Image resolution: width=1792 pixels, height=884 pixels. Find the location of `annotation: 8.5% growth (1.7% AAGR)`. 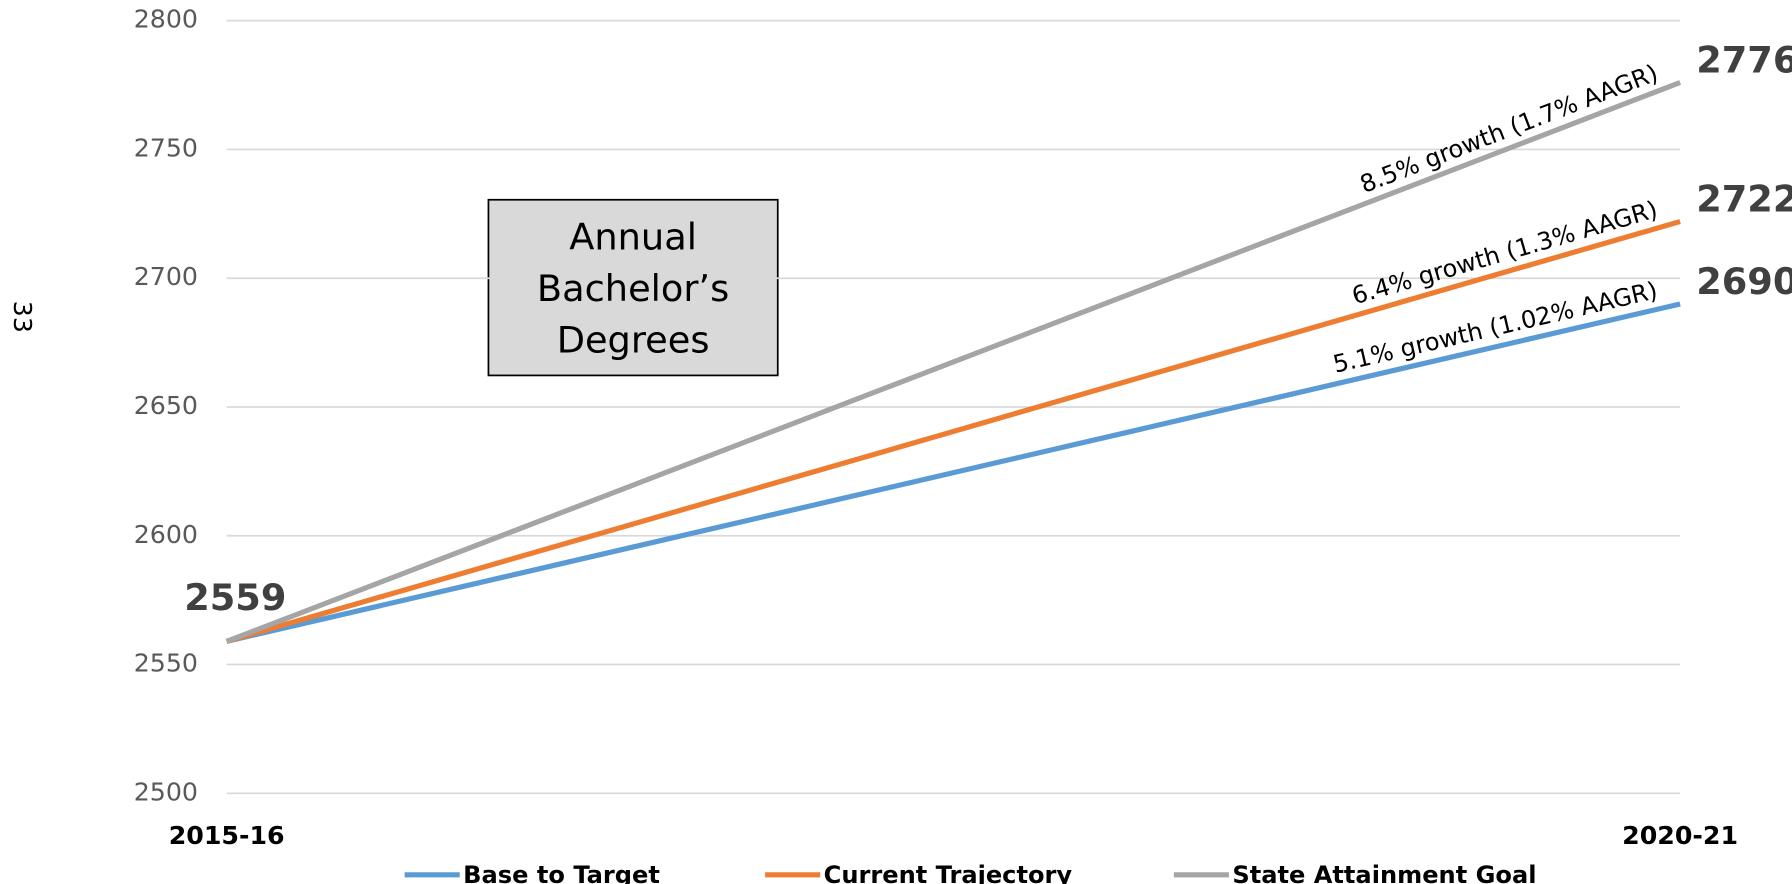

annotation: 8.5% growth (1.7% AAGR) is located at coordinates (1509, 129).